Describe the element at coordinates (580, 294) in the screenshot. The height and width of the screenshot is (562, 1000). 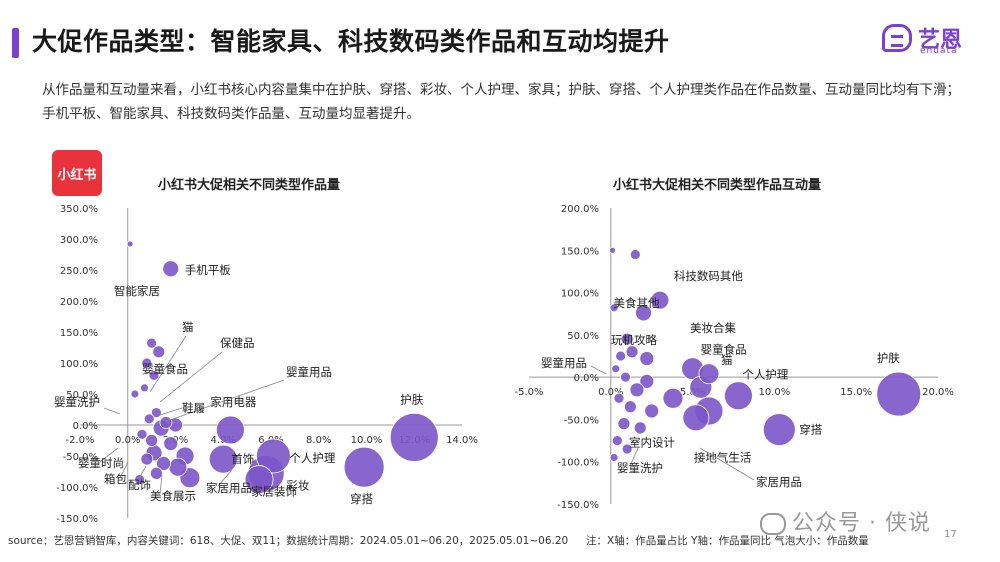
I see `right-chart-y-tick-label: 100.0%` at that location.